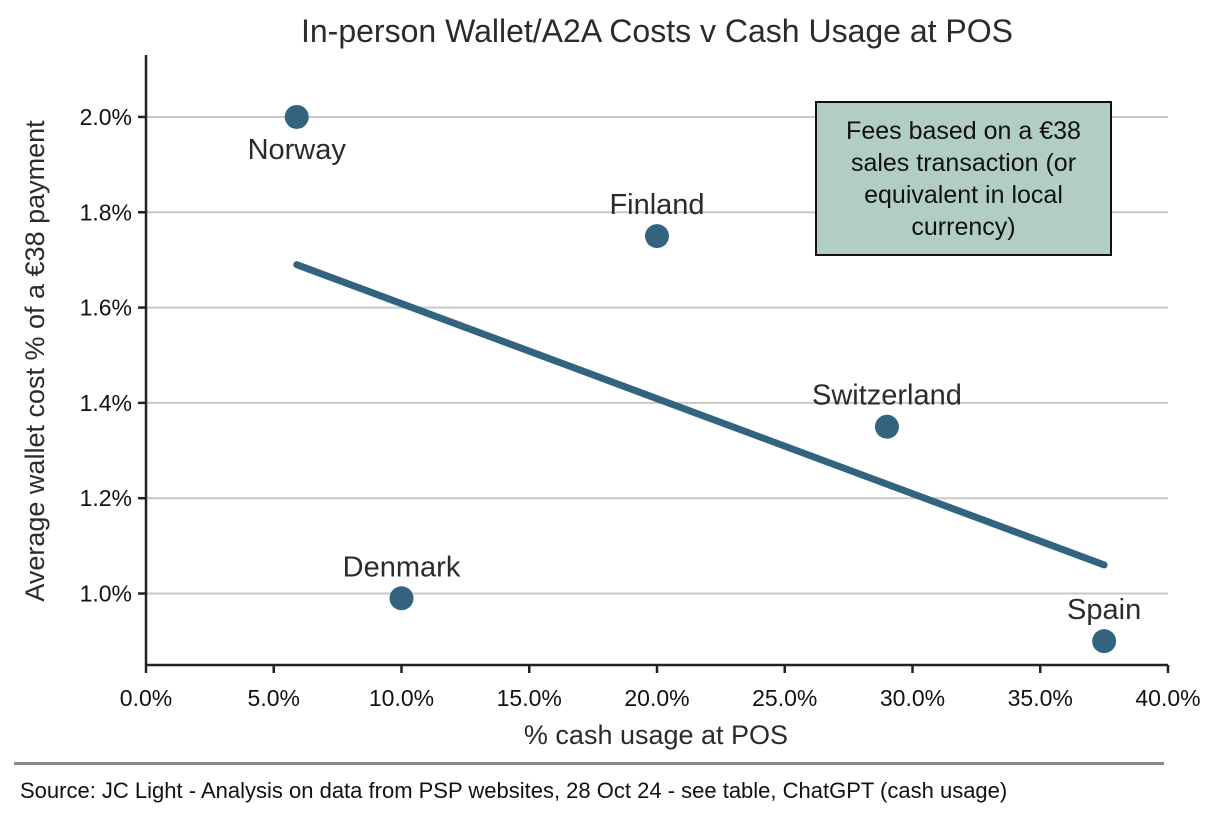  What do you see at coordinates (106, 308) in the screenshot?
I see `y-tick-label: 1.6%` at bounding box center [106, 308].